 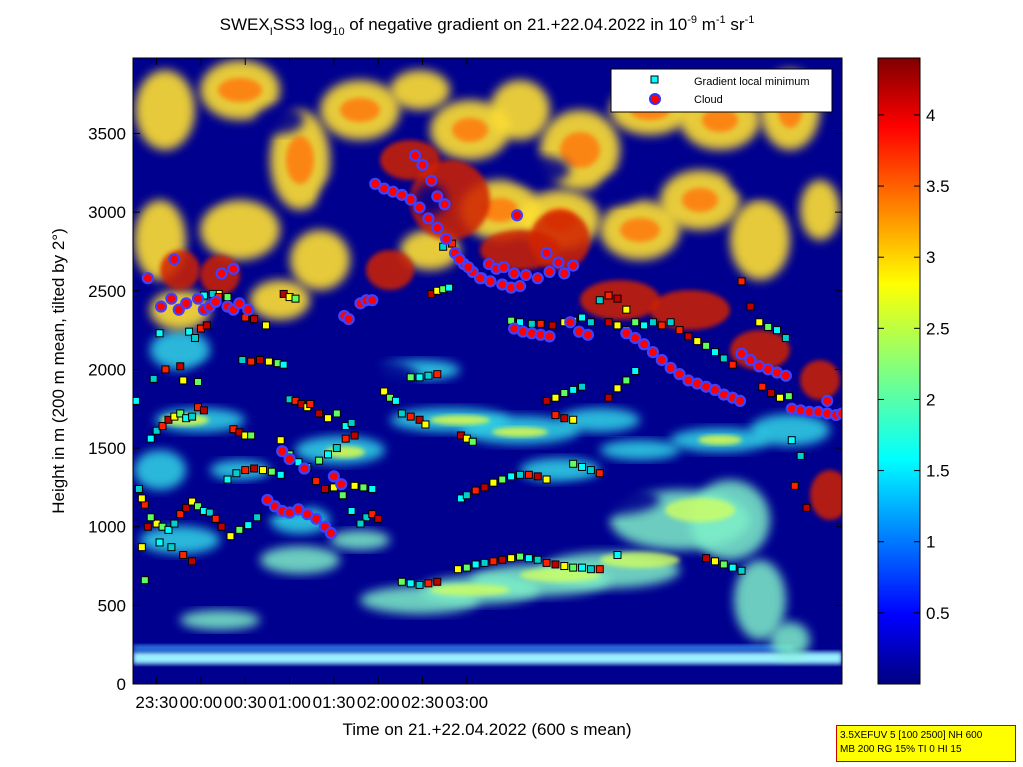 What do you see at coordinates (467, 702) in the screenshot?
I see `x-tick-label: 03:00` at bounding box center [467, 702].